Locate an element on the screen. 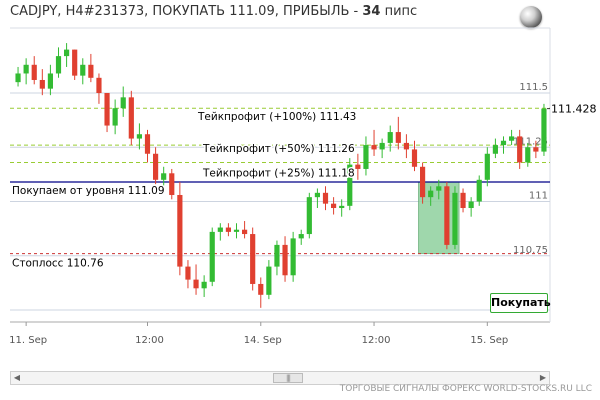  profit-unit: пипс is located at coordinates (399, 11).